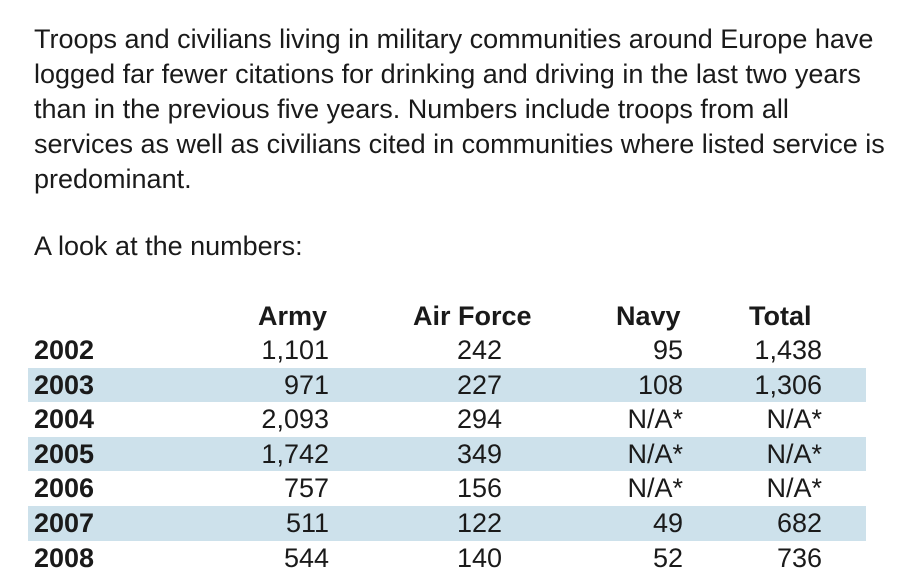 This screenshot has width=910, height=575. What do you see at coordinates (648, 316) in the screenshot?
I see `column-header-navy: Navy` at bounding box center [648, 316].